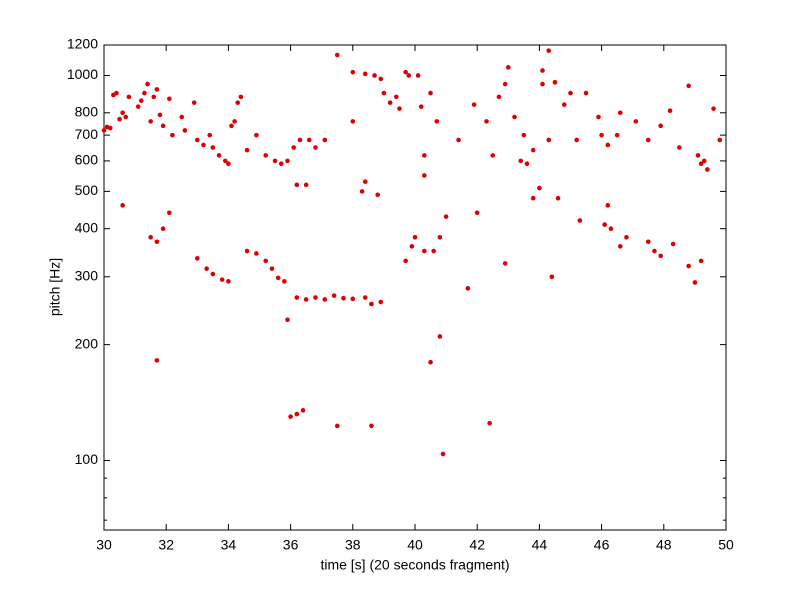 The image size is (800, 600). What do you see at coordinates (87, 343) in the screenshot?
I see `y-tick-label: 200` at bounding box center [87, 343].